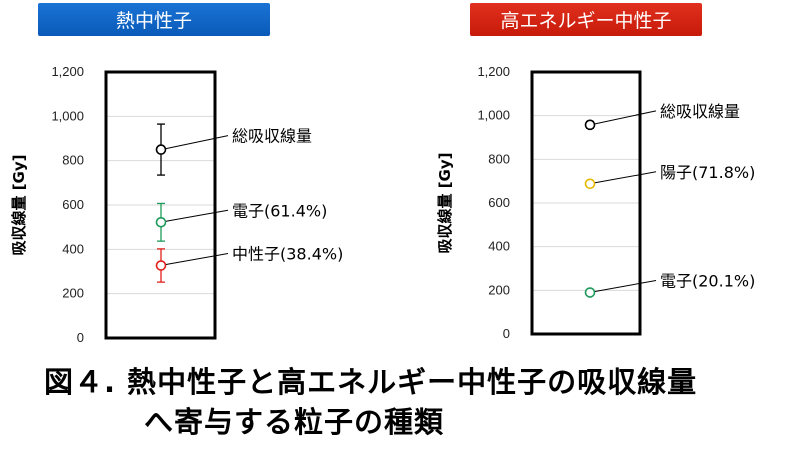 Image resolution: width=809 pixels, height=462 pixels. Describe the element at coordinates (707, 281) in the screenshot. I see `series-label: 電子(20.1%)` at that location.